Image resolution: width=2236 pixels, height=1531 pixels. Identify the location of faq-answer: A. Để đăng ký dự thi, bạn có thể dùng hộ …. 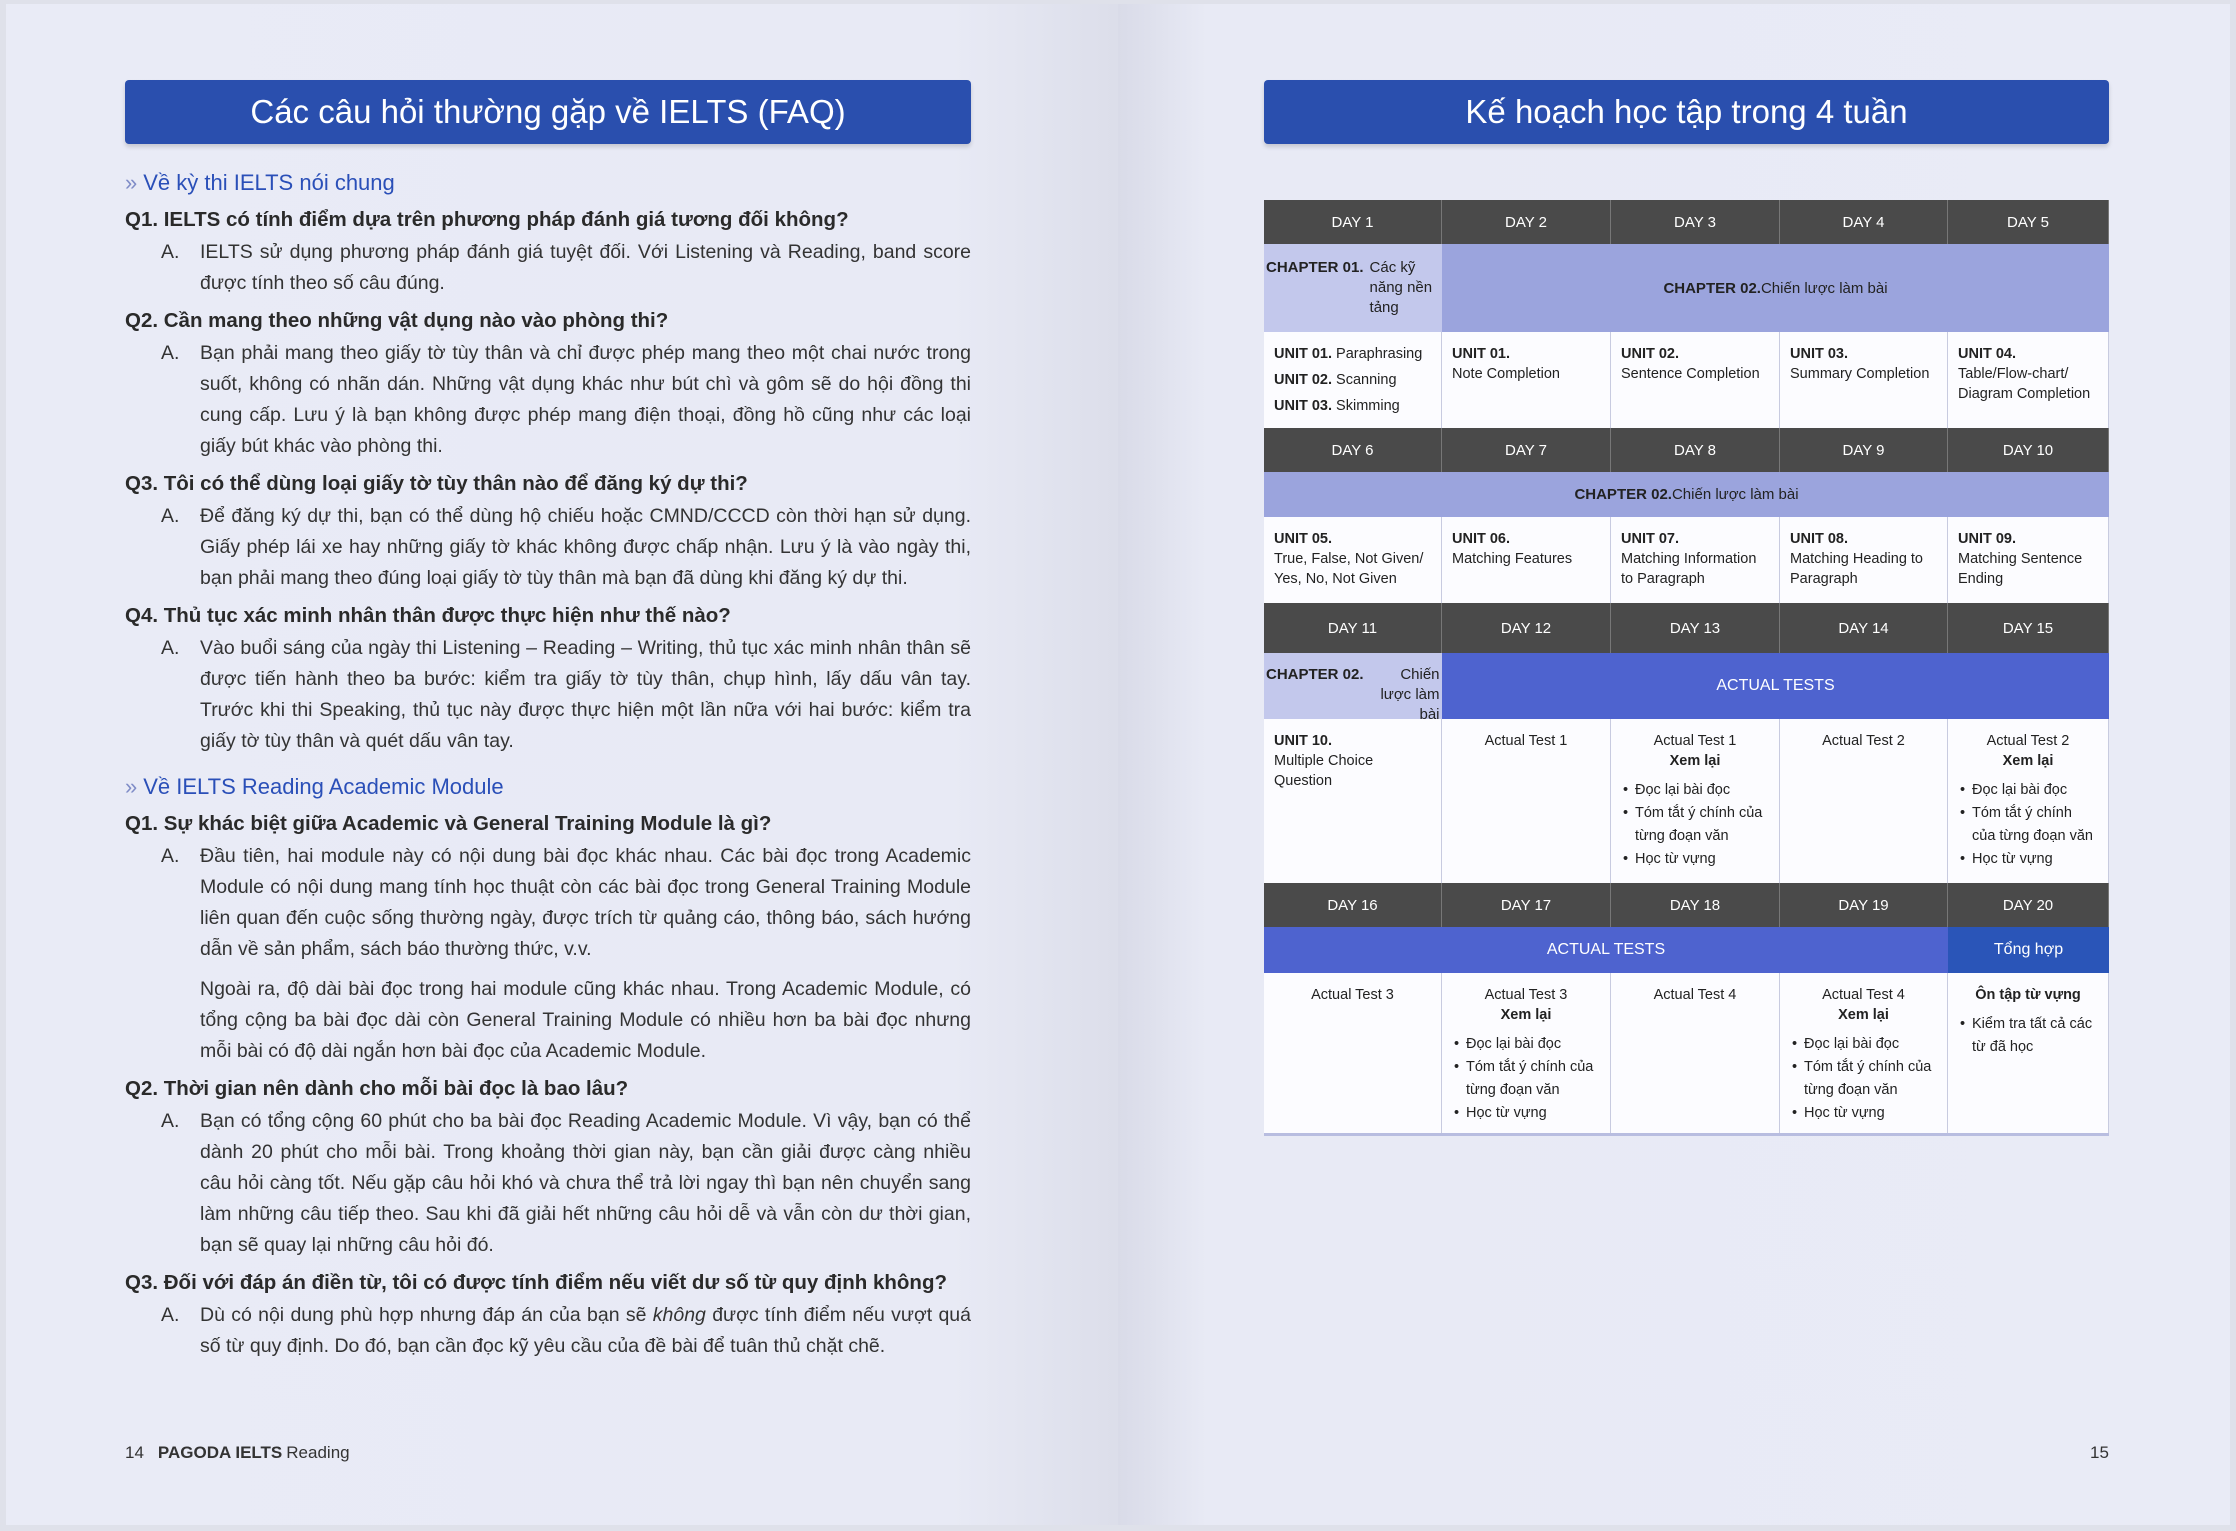
(548, 547).